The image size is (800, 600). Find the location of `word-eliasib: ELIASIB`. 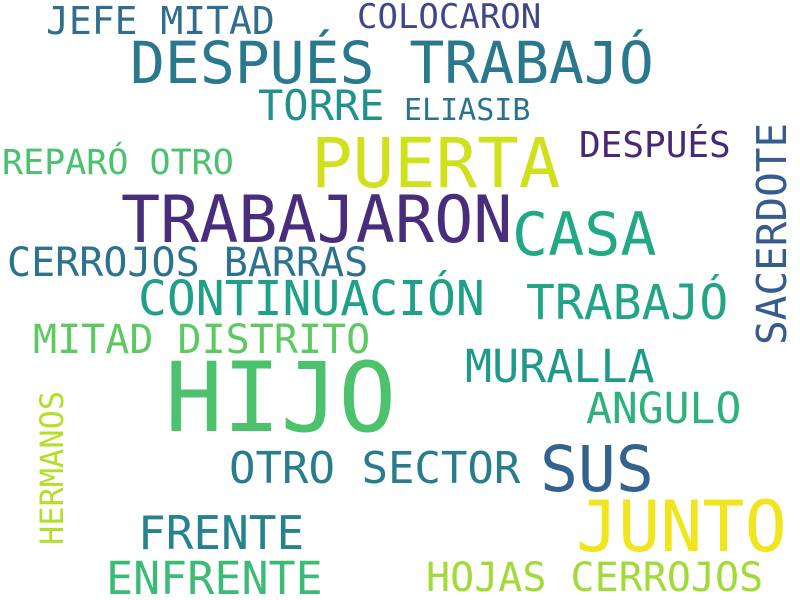

word-eliasib: ELIASIB is located at coordinates (467, 110).